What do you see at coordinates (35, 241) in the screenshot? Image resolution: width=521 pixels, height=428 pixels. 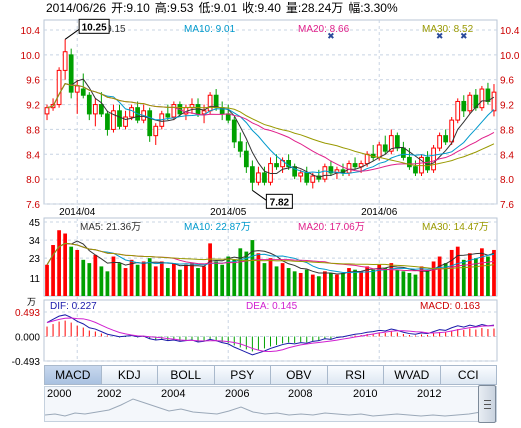 I see `volume-tick: 34` at bounding box center [35, 241].